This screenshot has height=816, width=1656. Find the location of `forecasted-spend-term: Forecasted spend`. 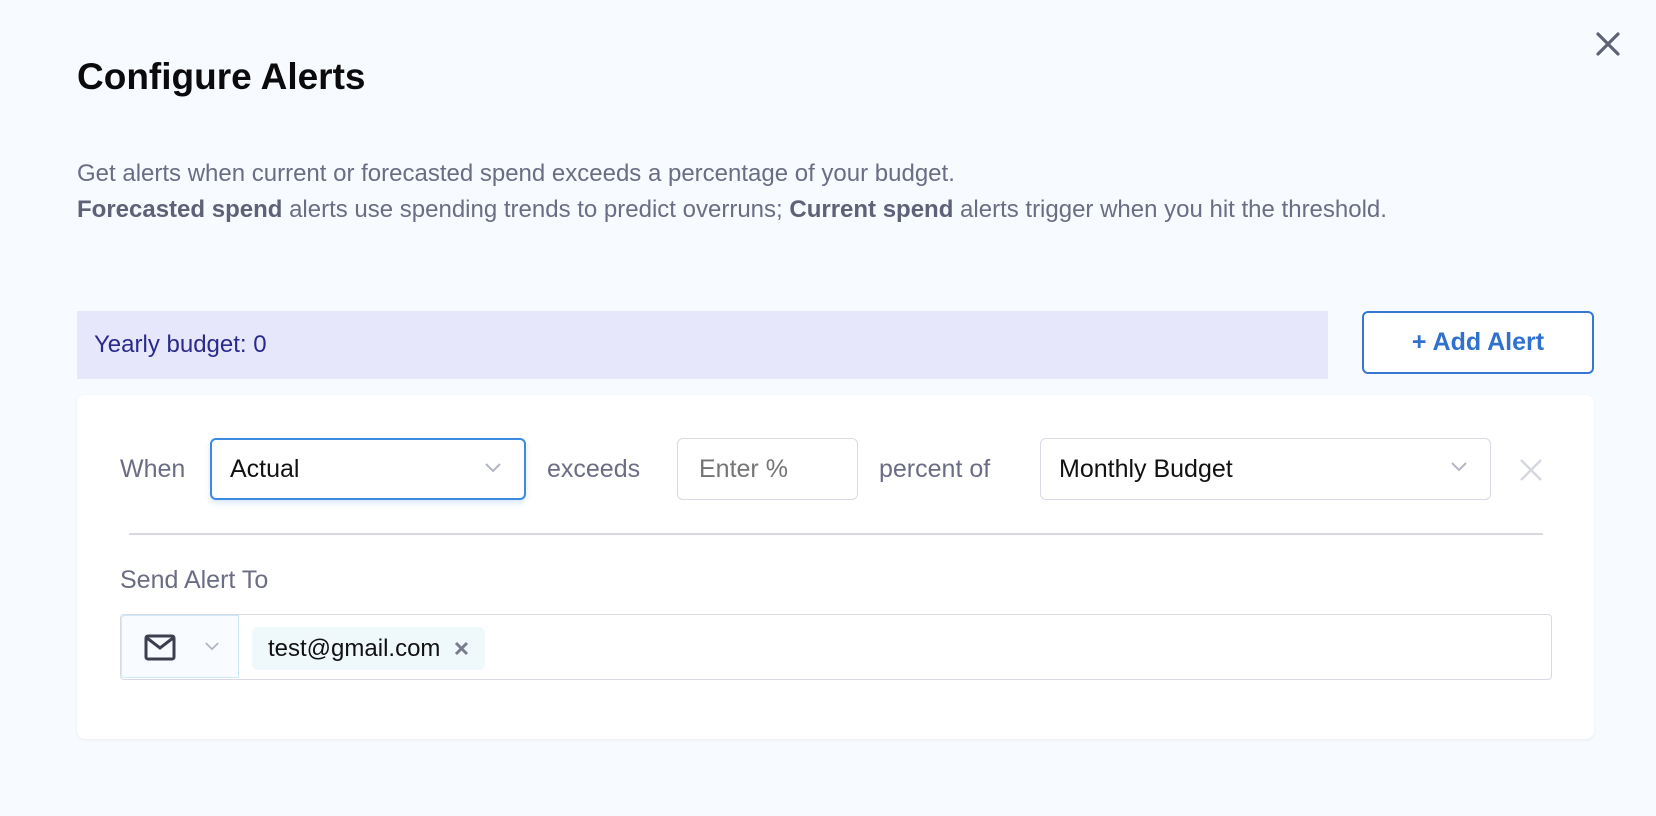

forecasted-spend-term: Forecasted spend is located at coordinates (180, 209).